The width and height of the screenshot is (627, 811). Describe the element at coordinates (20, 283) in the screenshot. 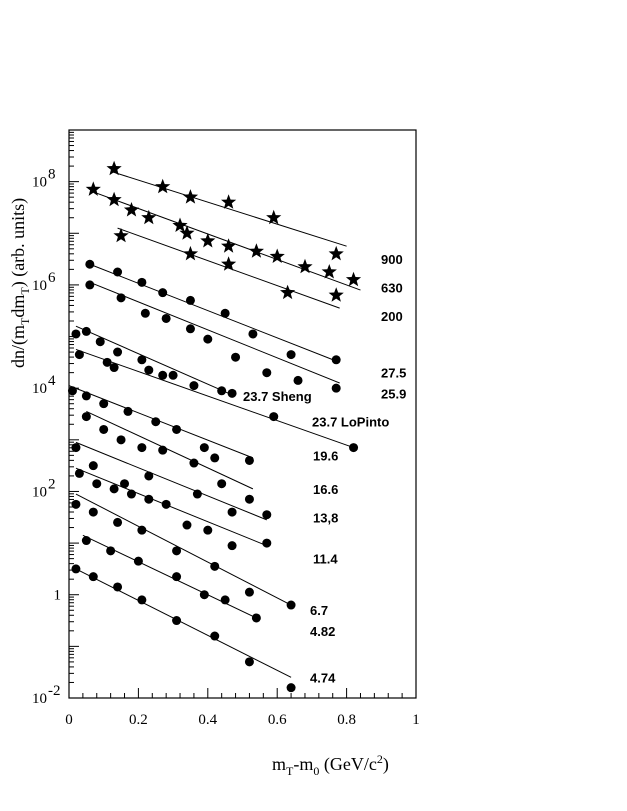

I see `y-axis-title: dn/(mTdmT) (arb. units)` at that location.